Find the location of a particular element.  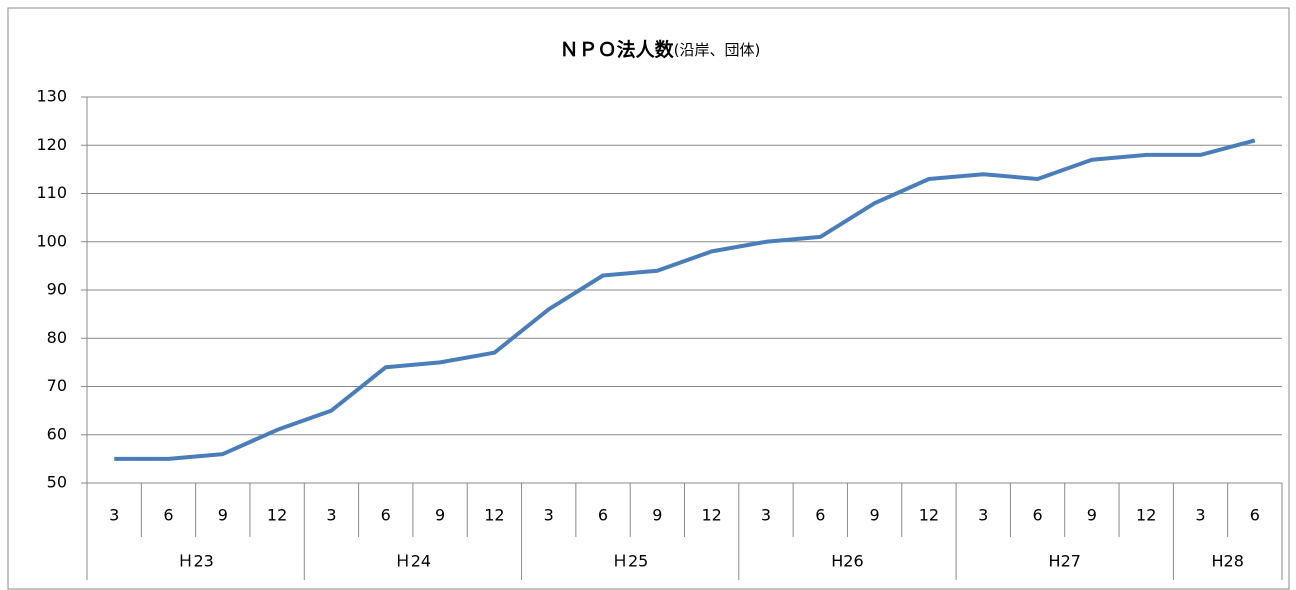

y-tick-label: 100 is located at coordinates (51, 240).